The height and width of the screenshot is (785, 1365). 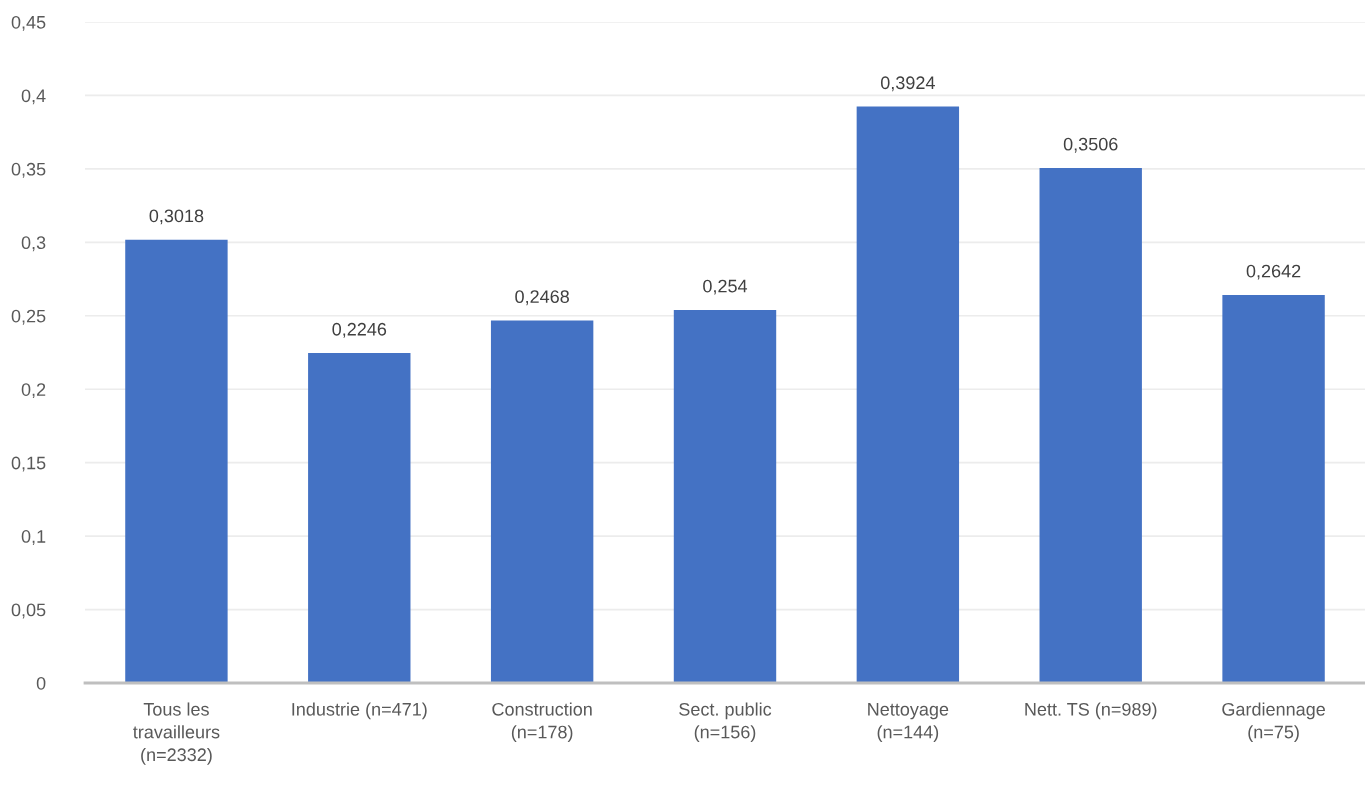 What do you see at coordinates (908, 722) in the screenshot?
I see `x-tick-label: Nettoyage (n=144)` at bounding box center [908, 722].